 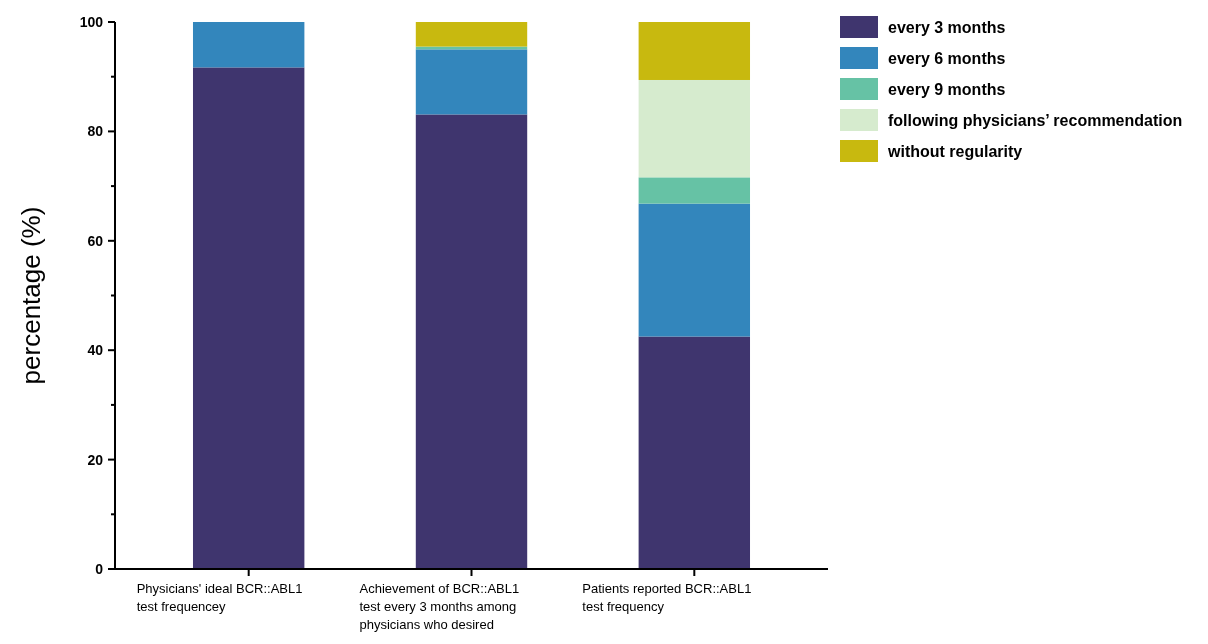 I want to click on y-axis-title: percentage (%), so click(x=31, y=295).